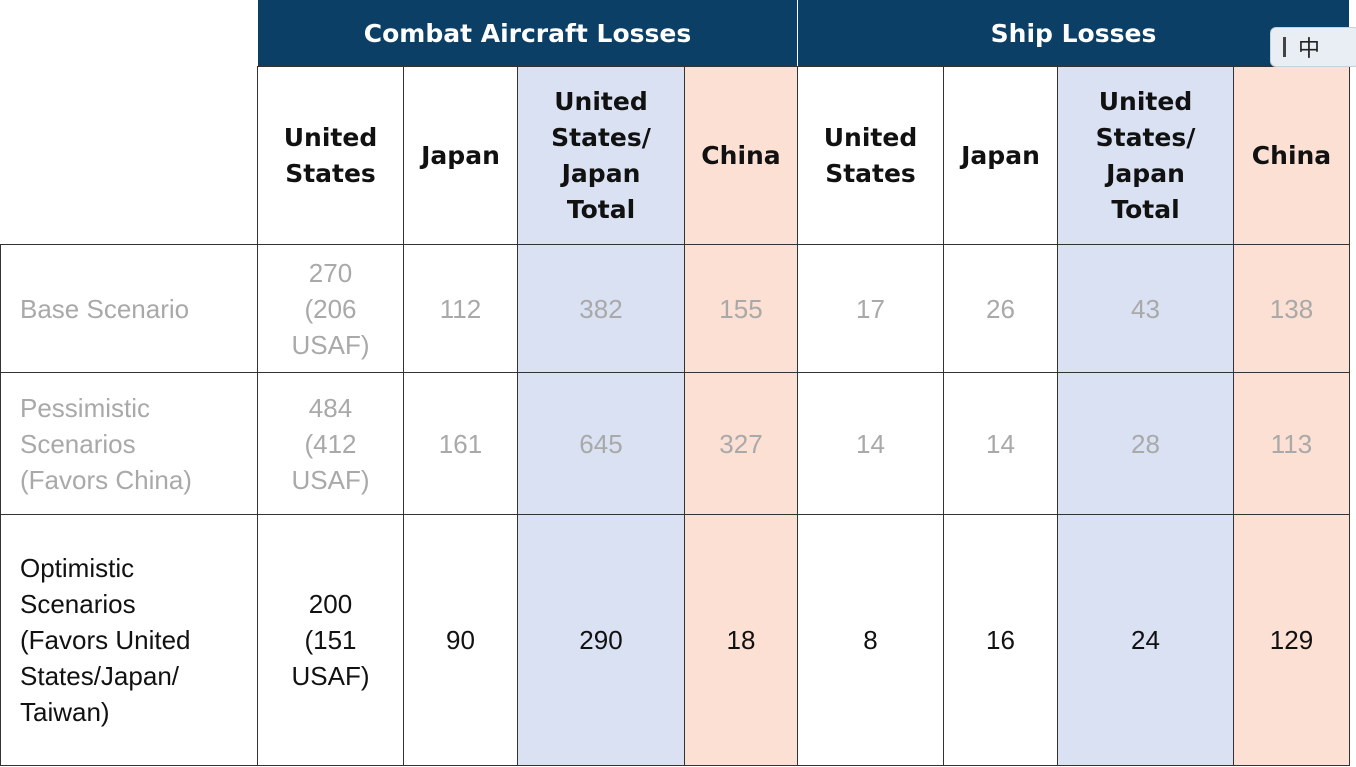 This screenshot has height=767, width=1356. I want to click on row-label: Pessimistic Scenarios (Favors China), so click(129, 443).